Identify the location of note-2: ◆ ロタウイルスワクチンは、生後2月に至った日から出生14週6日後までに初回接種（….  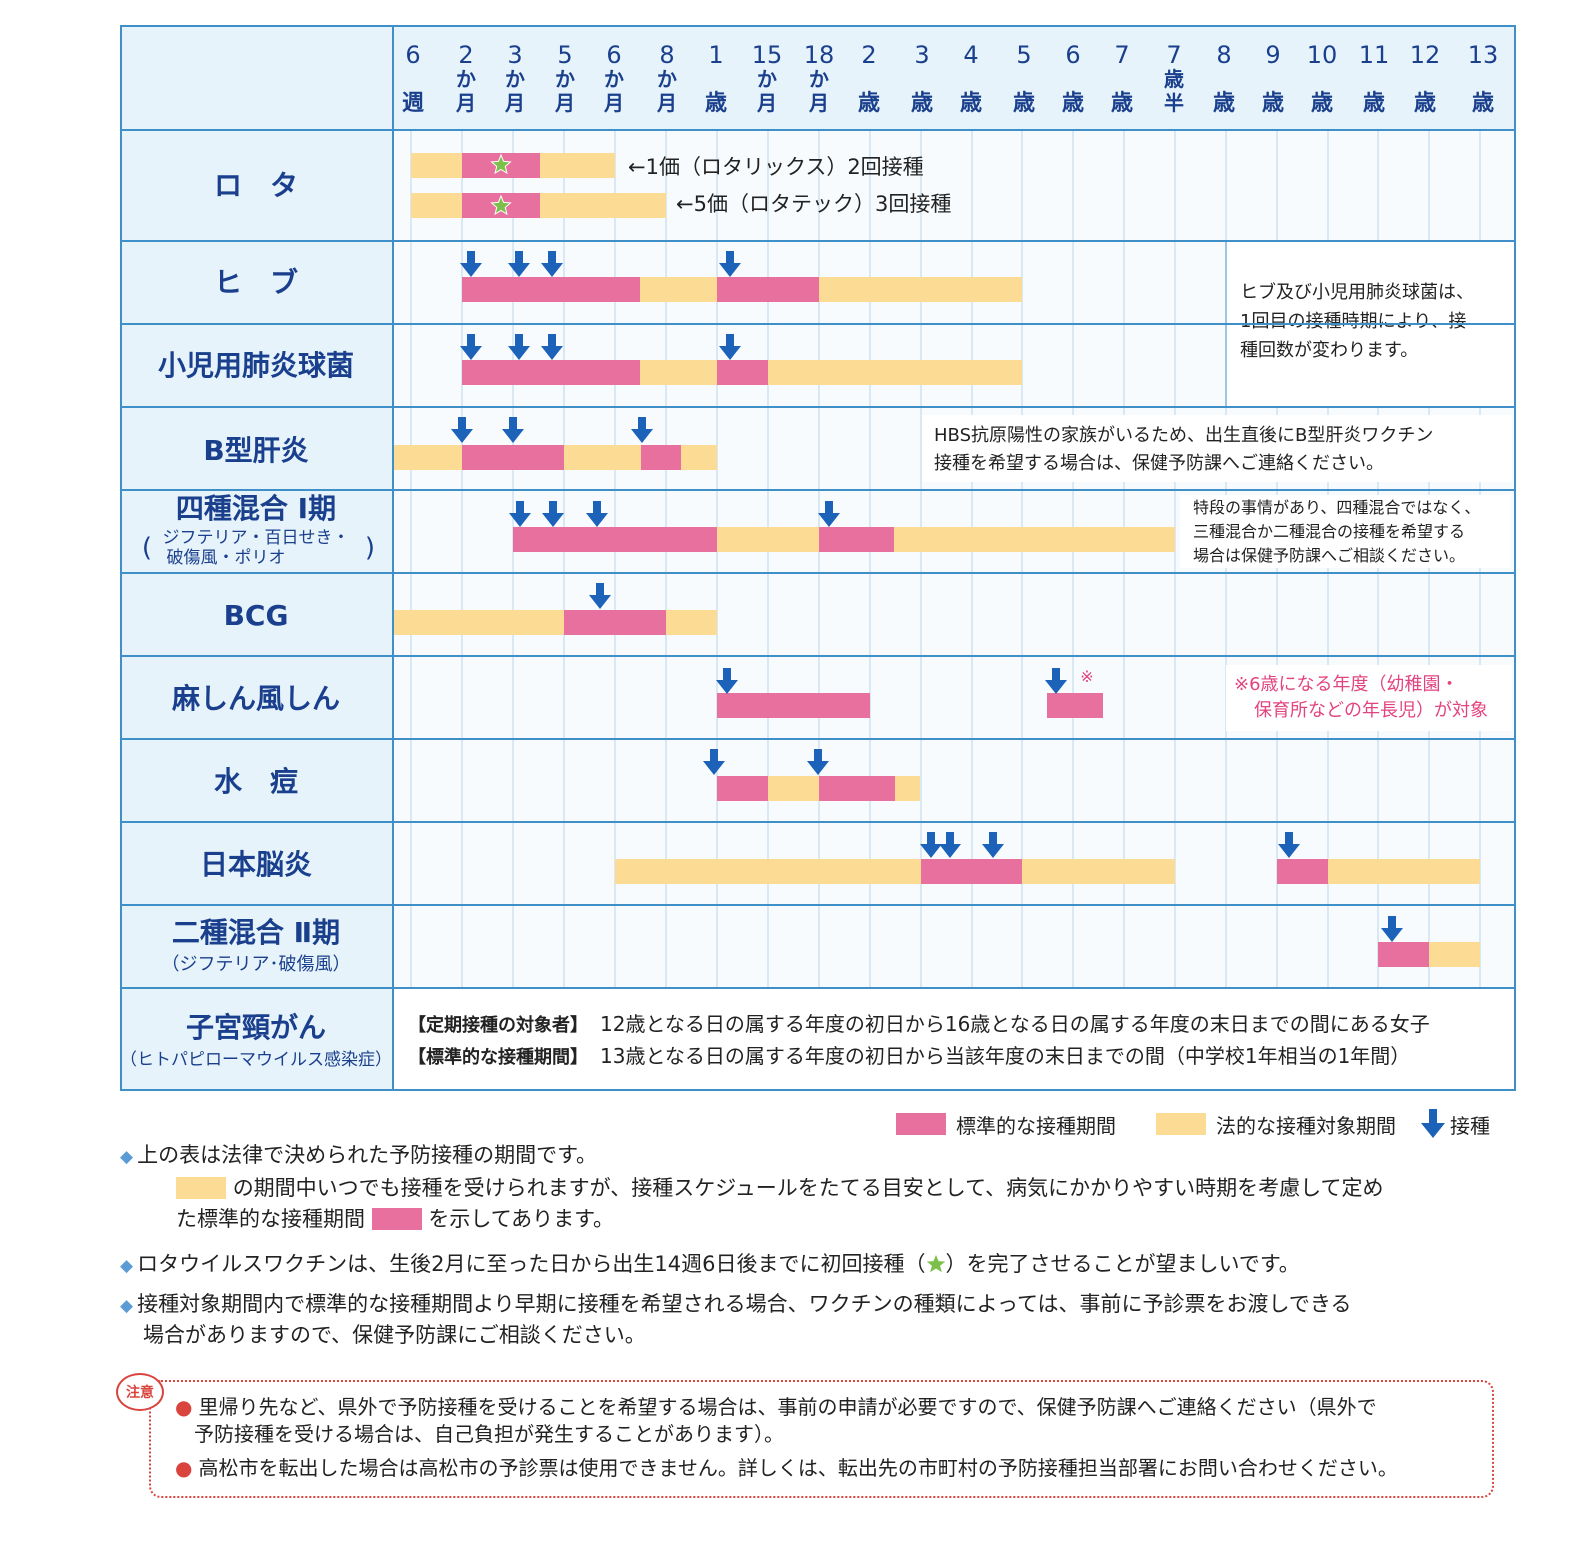
(710, 1265).